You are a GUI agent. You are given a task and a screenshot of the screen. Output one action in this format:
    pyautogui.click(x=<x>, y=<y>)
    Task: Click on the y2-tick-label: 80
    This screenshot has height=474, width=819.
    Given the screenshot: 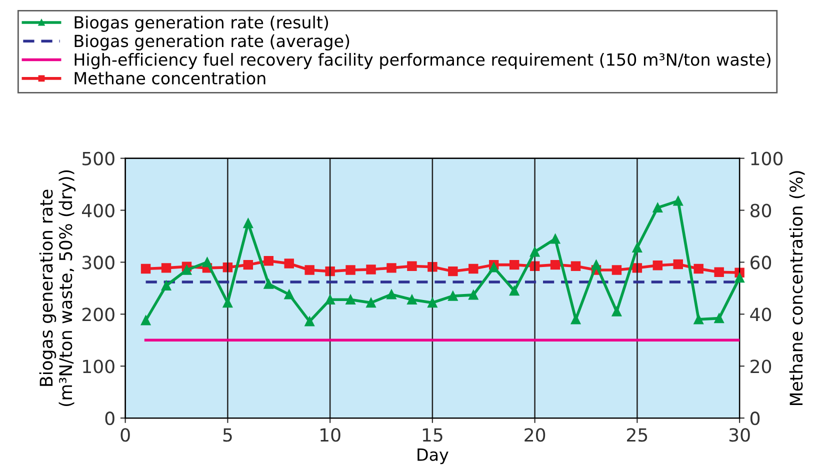 What is the action you would take?
    pyautogui.click(x=761, y=211)
    